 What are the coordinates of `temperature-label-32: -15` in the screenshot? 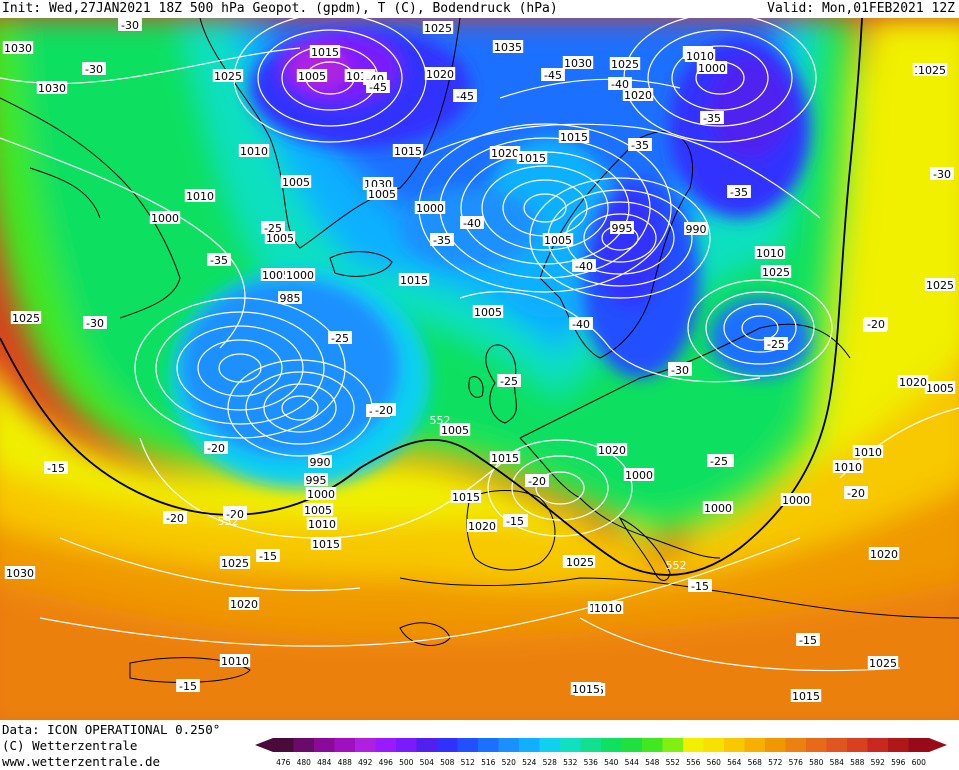 It's located at (700, 586).